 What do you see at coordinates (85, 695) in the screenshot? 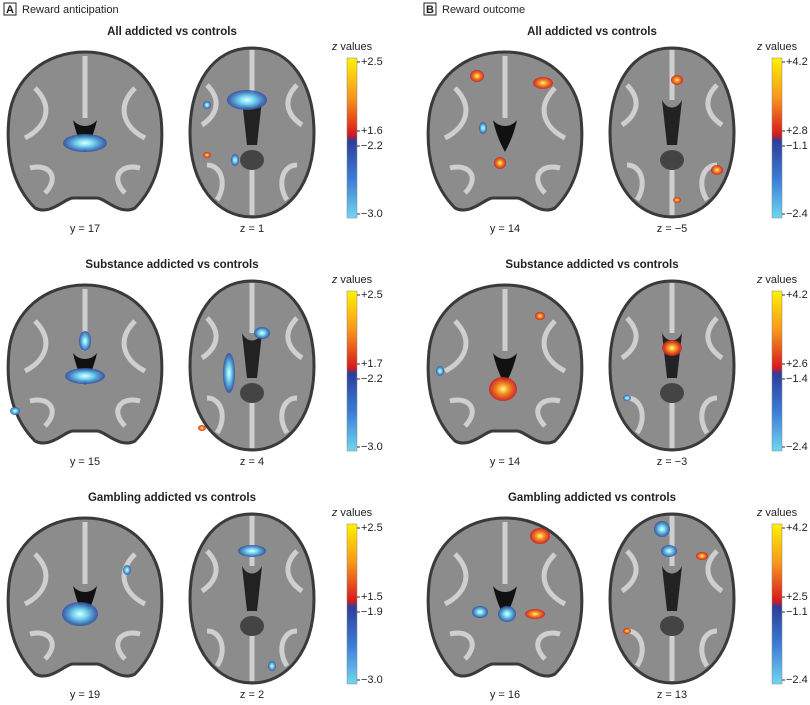
I see `slice-label: y = 19` at bounding box center [85, 695].